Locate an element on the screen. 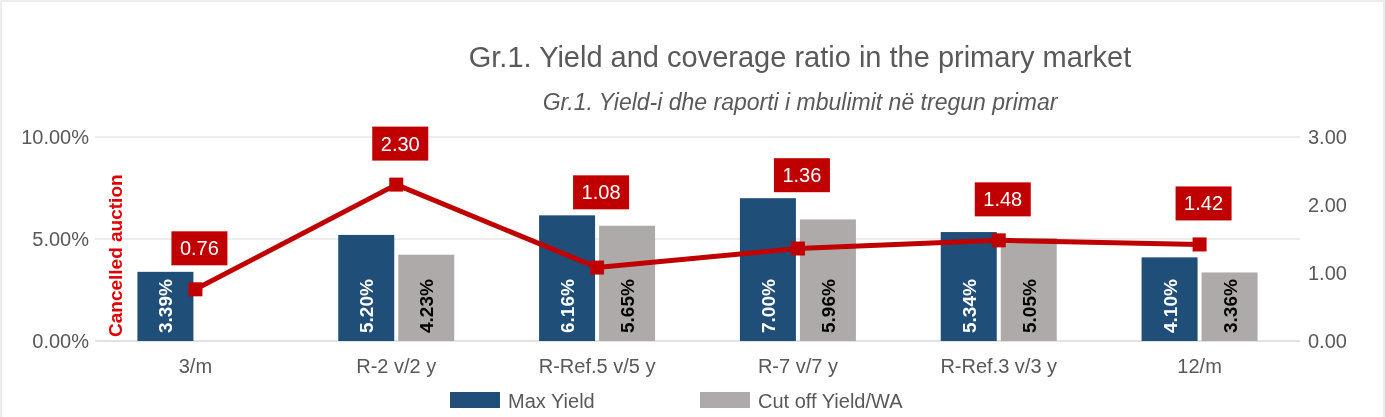 This screenshot has height=417, width=1385. data-label: 1.36 is located at coordinates (802, 175).